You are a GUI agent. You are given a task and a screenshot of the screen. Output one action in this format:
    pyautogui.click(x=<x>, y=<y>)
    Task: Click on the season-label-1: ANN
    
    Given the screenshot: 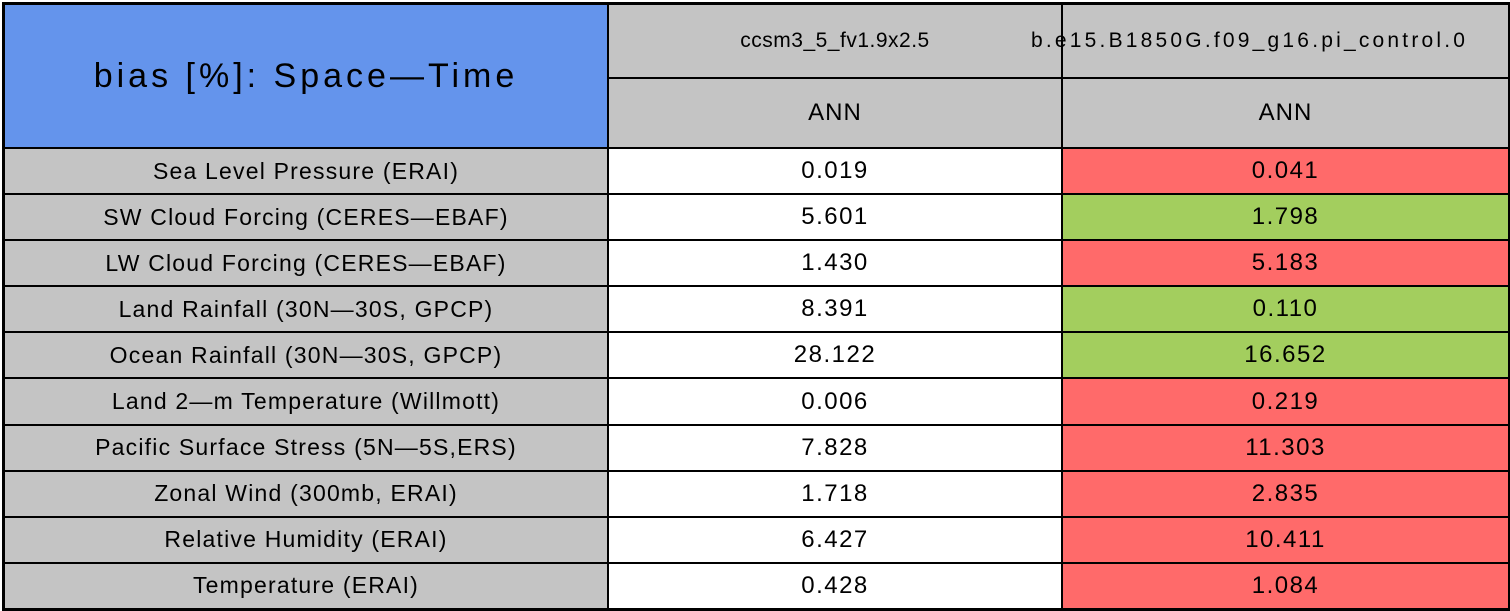 What is the action you would take?
    pyautogui.click(x=835, y=112)
    